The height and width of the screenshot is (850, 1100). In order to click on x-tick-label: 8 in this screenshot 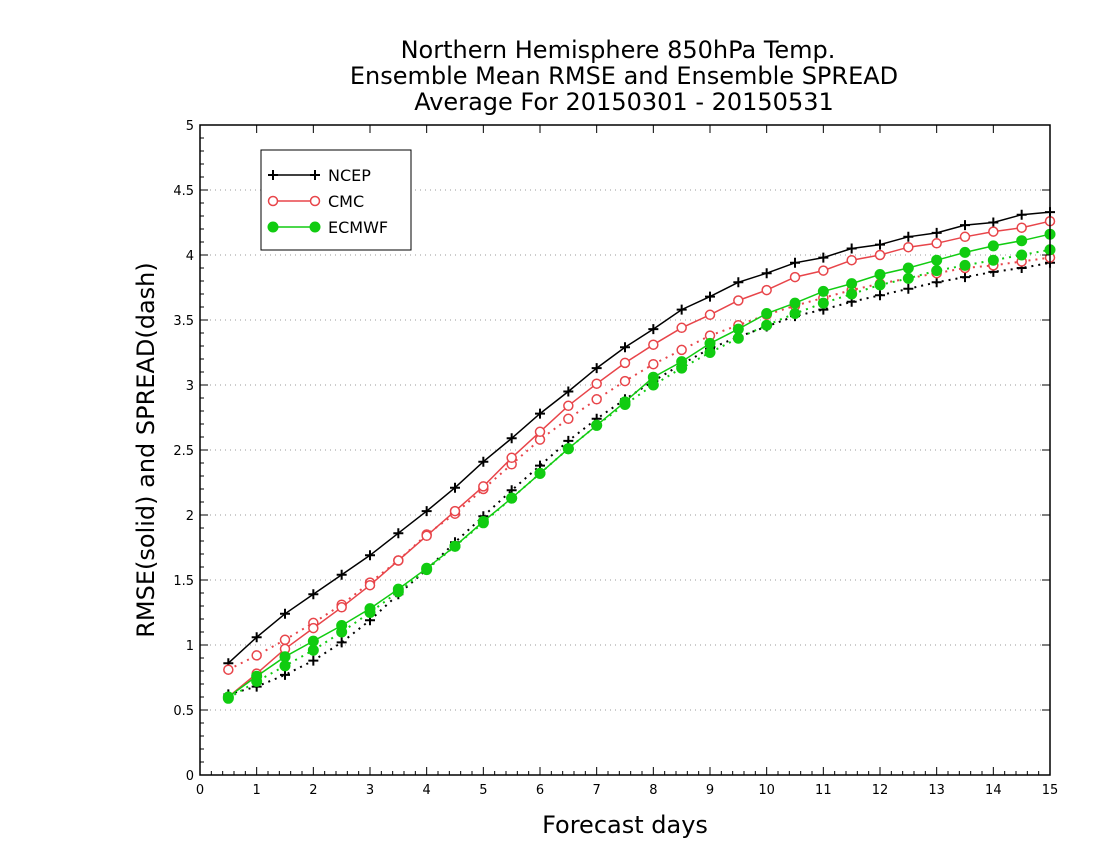, I will do `click(653, 790)`.